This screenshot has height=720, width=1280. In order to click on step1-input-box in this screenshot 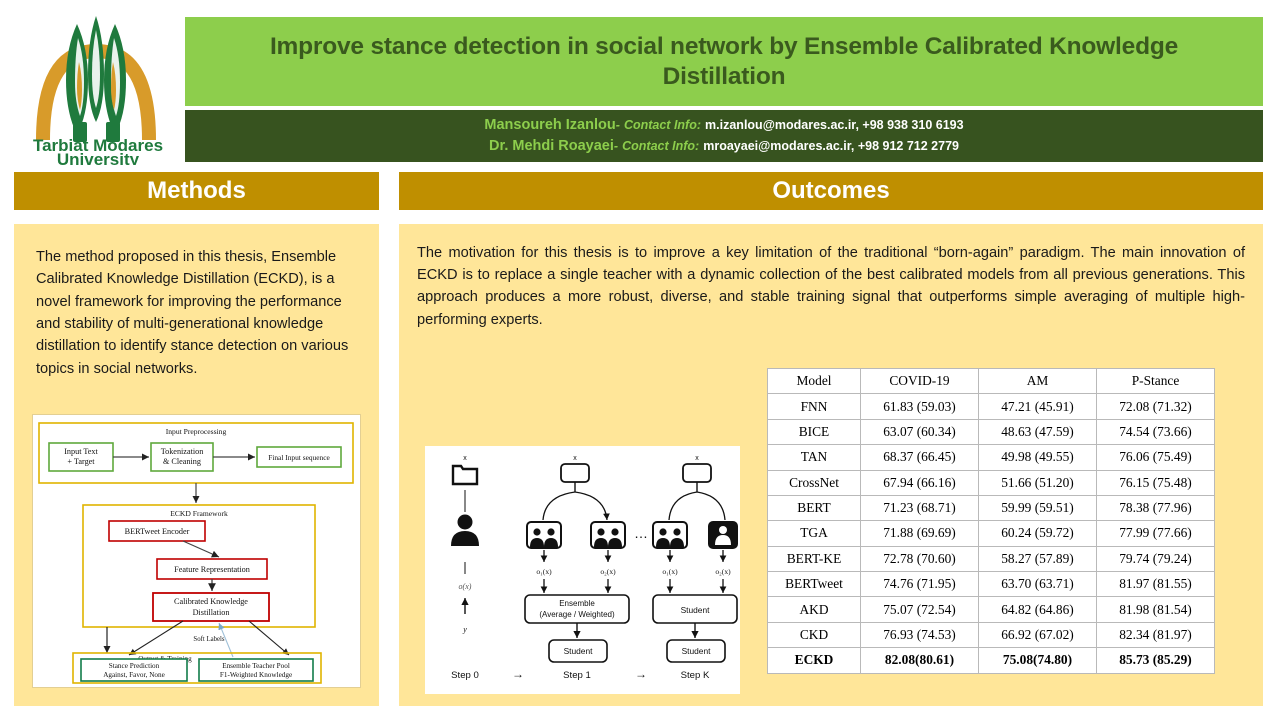, I will do `click(575, 473)`.